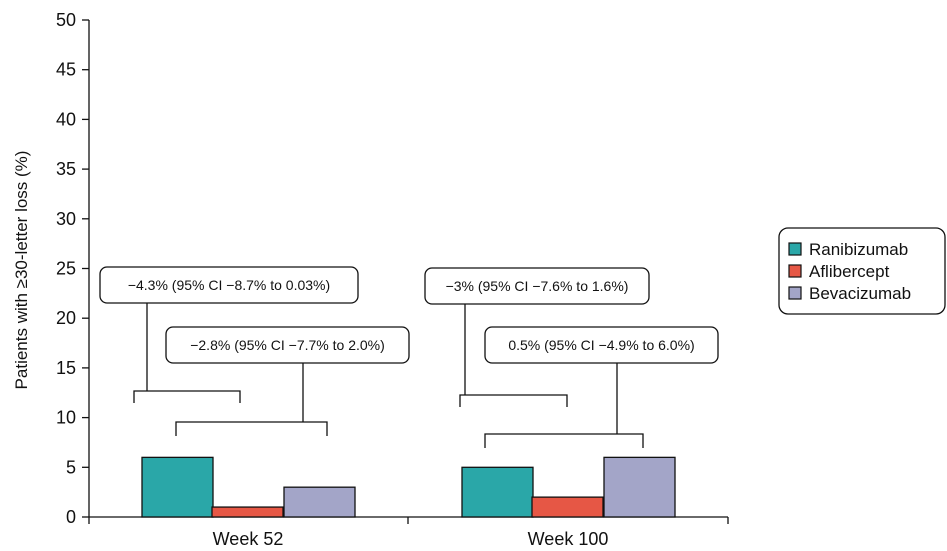  I want to click on y-axis-title: Patients with ≥30-letter loss (%), so click(21, 270).